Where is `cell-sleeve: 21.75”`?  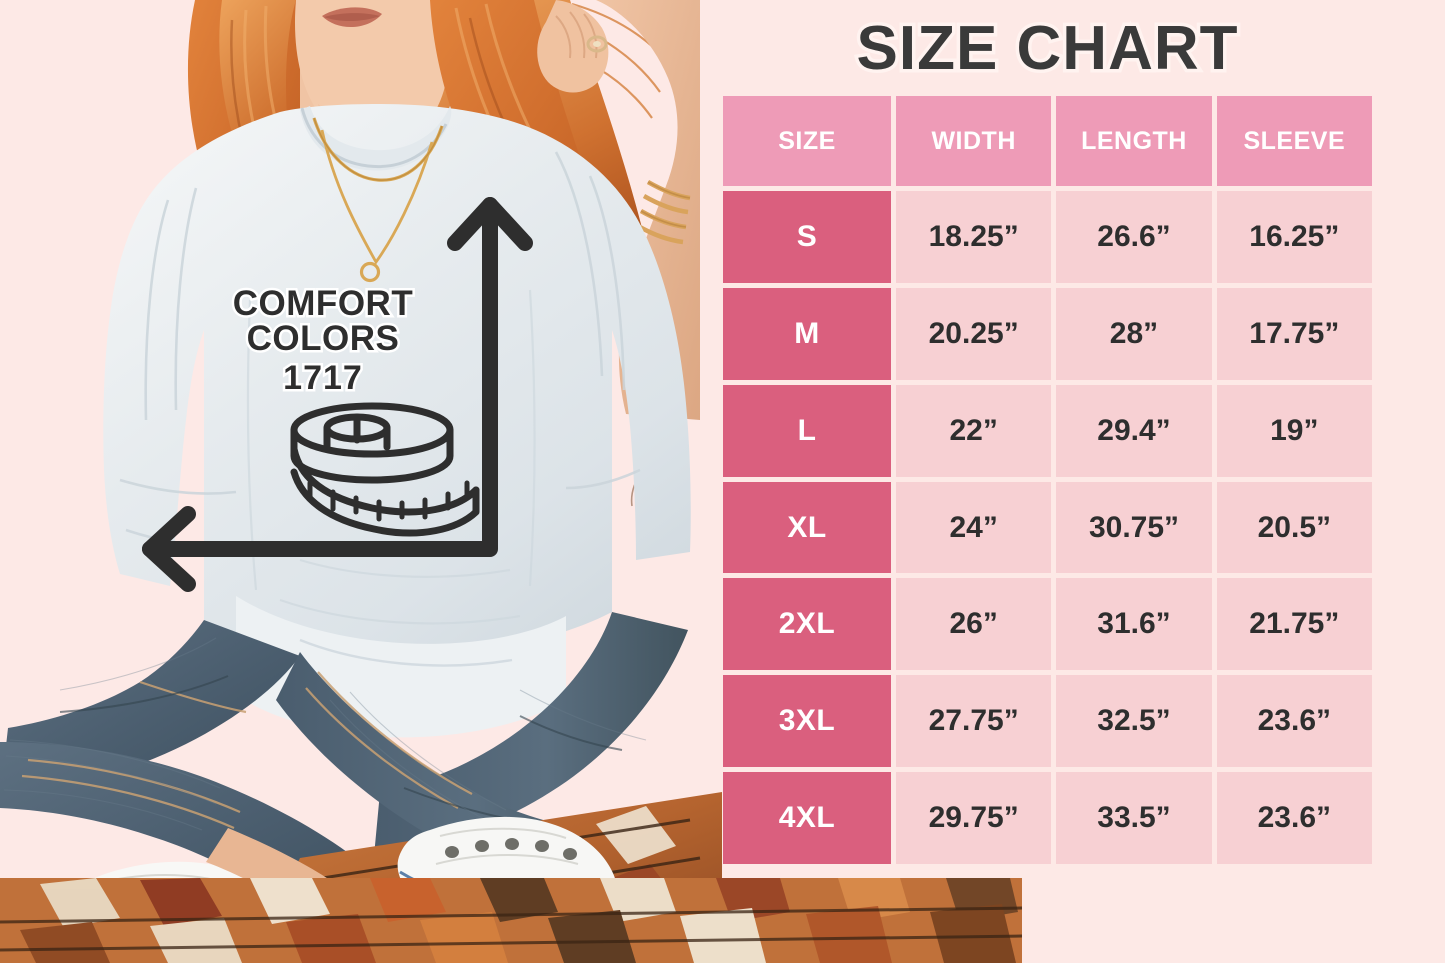 cell-sleeve: 21.75” is located at coordinates (1294, 624).